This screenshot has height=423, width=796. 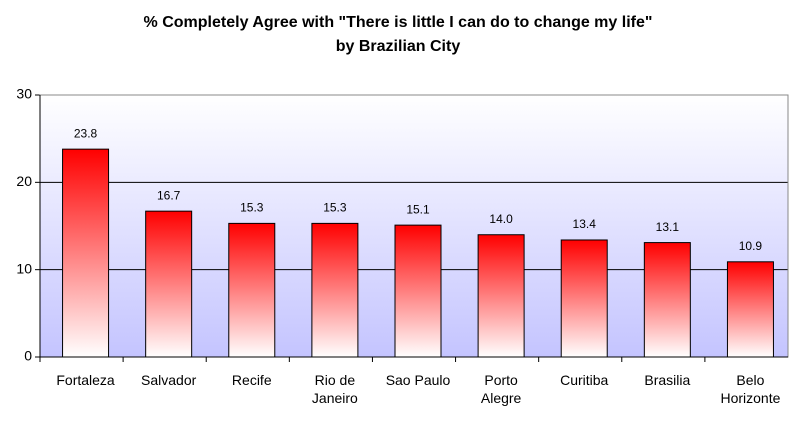 What do you see at coordinates (751, 246) in the screenshot?
I see `value-label: 10.9` at bounding box center [751, 246].